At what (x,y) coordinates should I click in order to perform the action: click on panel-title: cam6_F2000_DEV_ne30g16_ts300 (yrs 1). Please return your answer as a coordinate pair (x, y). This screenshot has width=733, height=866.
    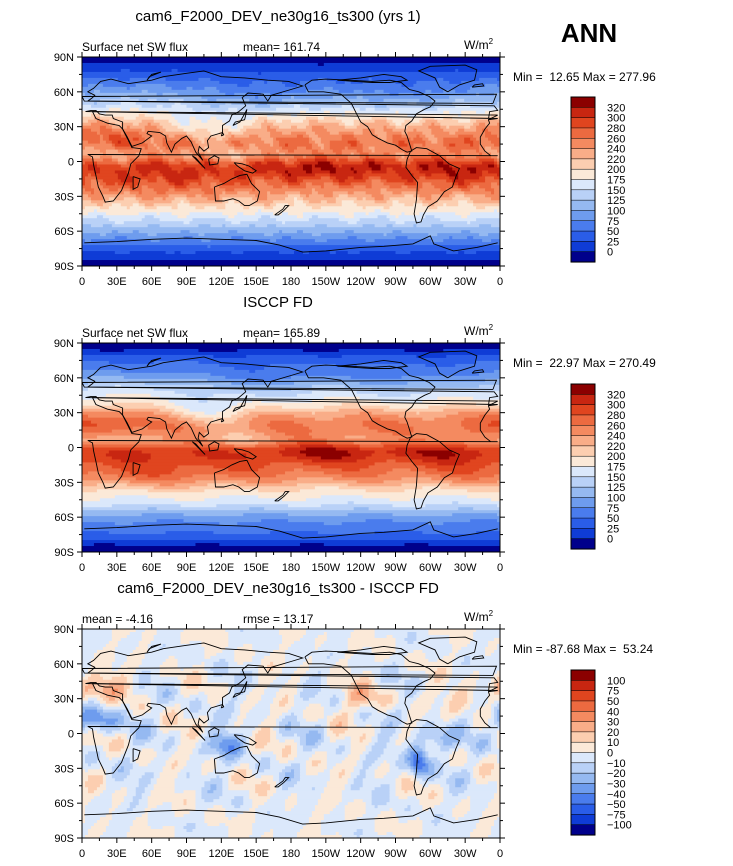
    Looking at the image, I should click on (277, 16).